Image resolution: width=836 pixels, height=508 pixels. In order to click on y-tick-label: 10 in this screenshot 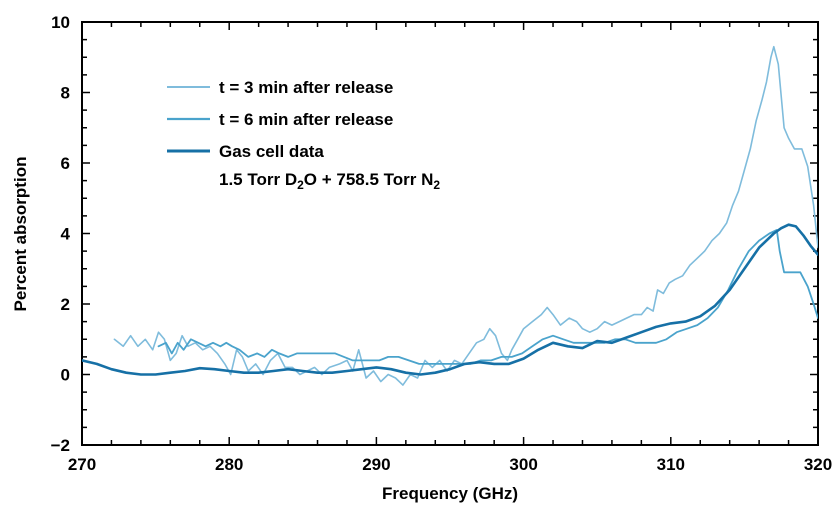, I will do `click(60, 22)`.